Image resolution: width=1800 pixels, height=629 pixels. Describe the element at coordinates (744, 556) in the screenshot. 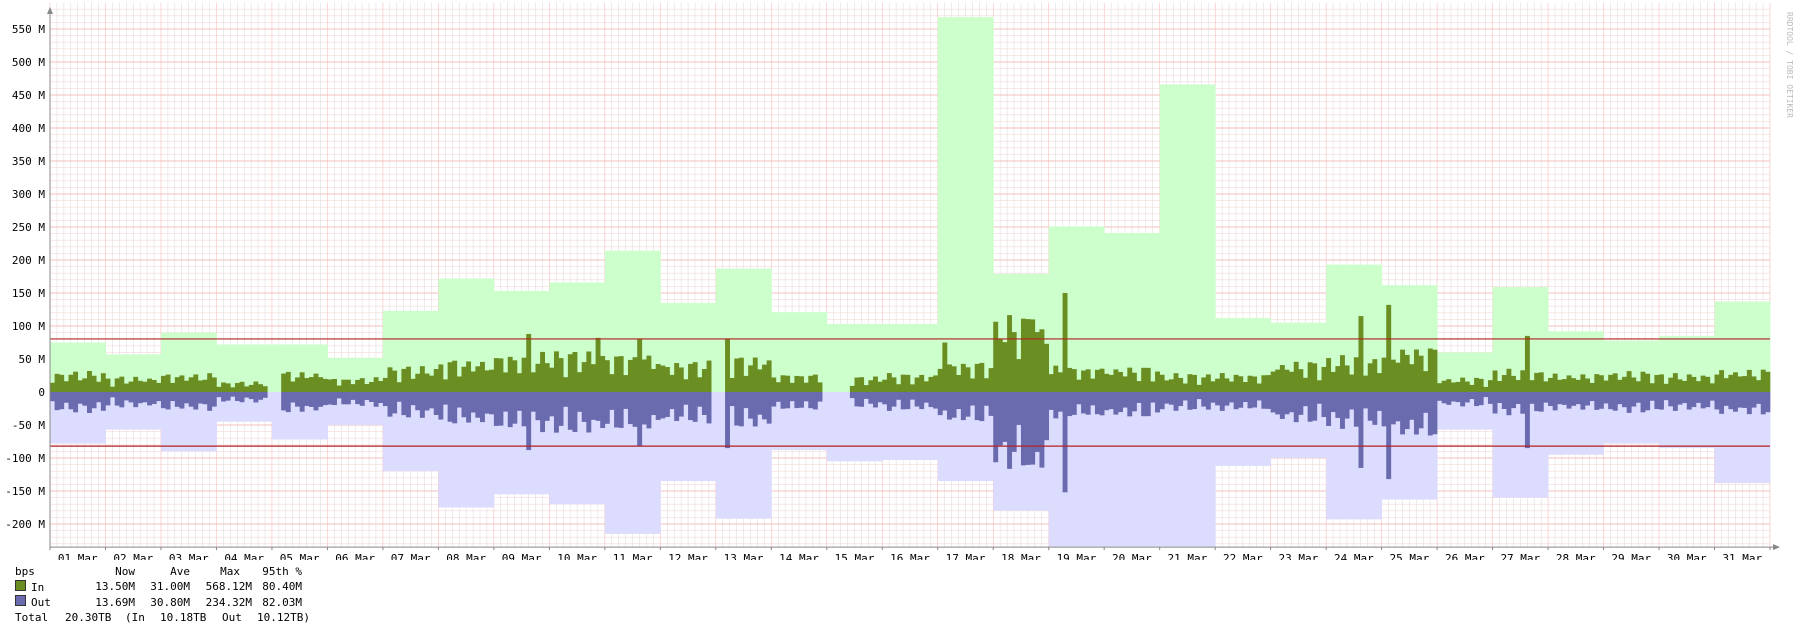

I see `x-tick-label: 13 Mar` at that location.